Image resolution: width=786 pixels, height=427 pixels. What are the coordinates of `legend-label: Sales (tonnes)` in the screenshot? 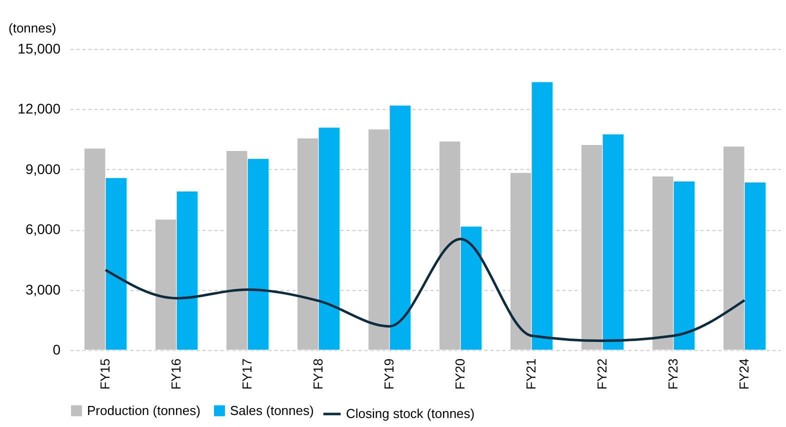 It's located at (272, 410).